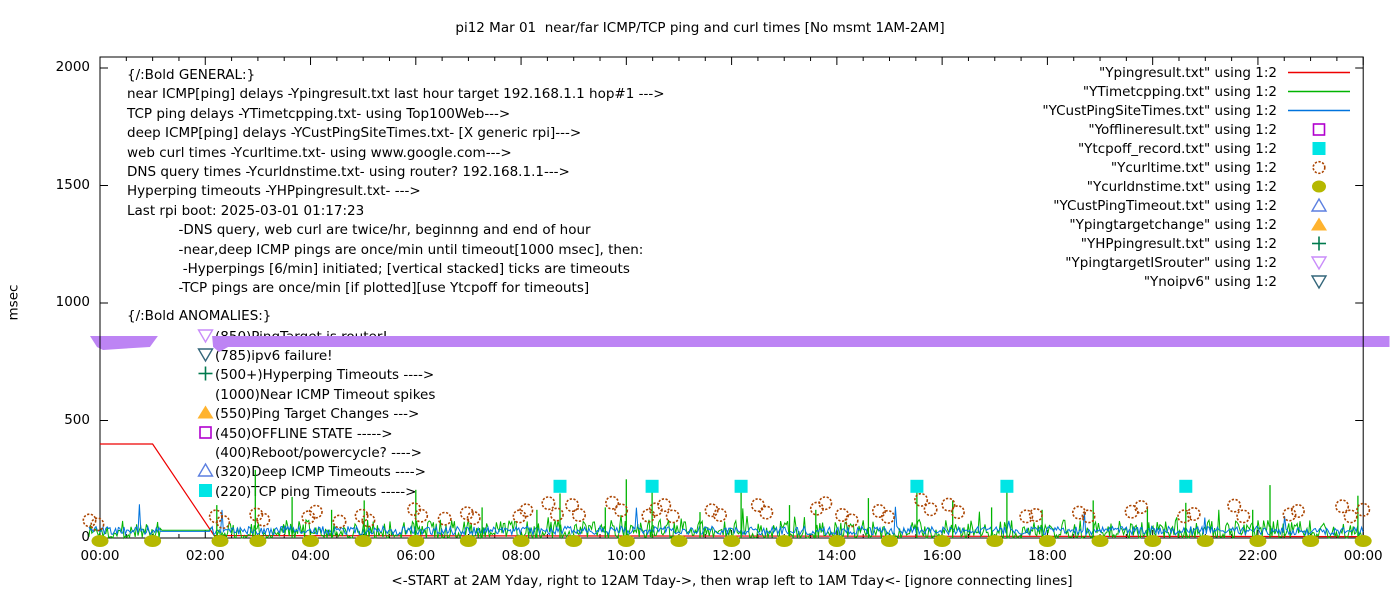 Image resolution: width=1400 pixels, height=600 pixels. What do you see at coordinates (626, 556) in the screenshot?
I see `x-tick-label: 10:00` at bounding box center [626, 556].